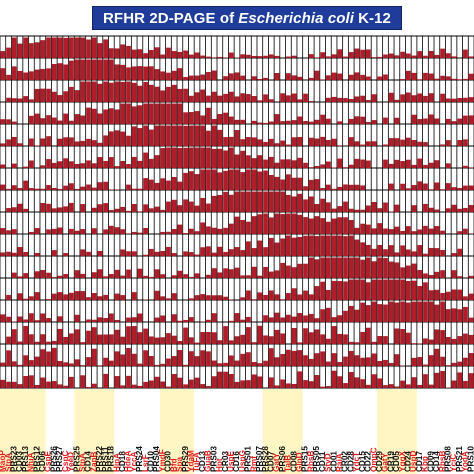  I want to click on column-label: CD05, so click(396, 461).